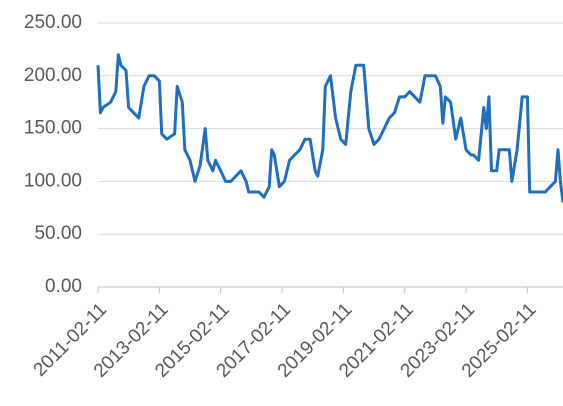  Describe the element at coordinates (63, 286) in the screenshot. I see `y-tick-label: 0.00` at that location.